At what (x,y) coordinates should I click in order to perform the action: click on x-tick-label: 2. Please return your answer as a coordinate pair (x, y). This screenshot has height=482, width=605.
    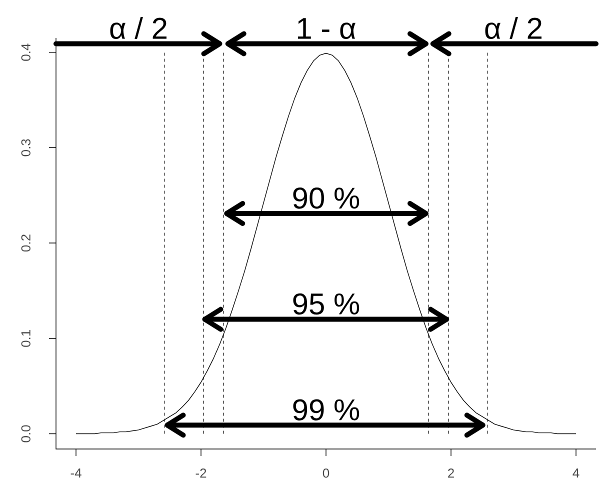
    Looking at the image, I should click on (451, 473).